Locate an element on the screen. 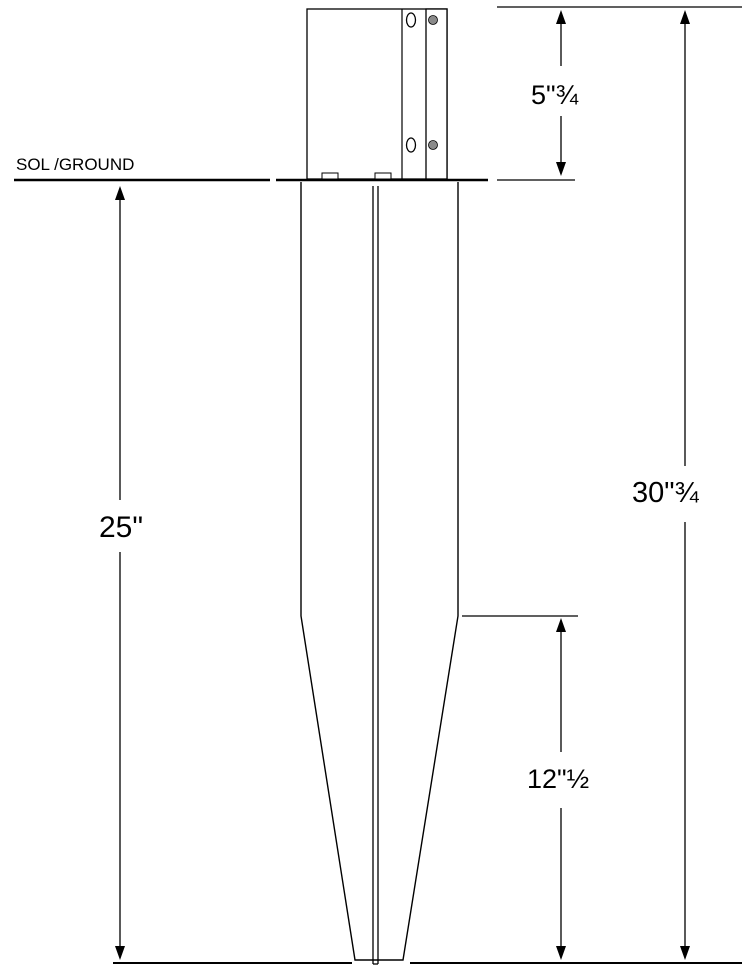 The height and width of the screenshot is (967, 746). ground-label: SOL /GROUND is located at coordinates (75, 164).